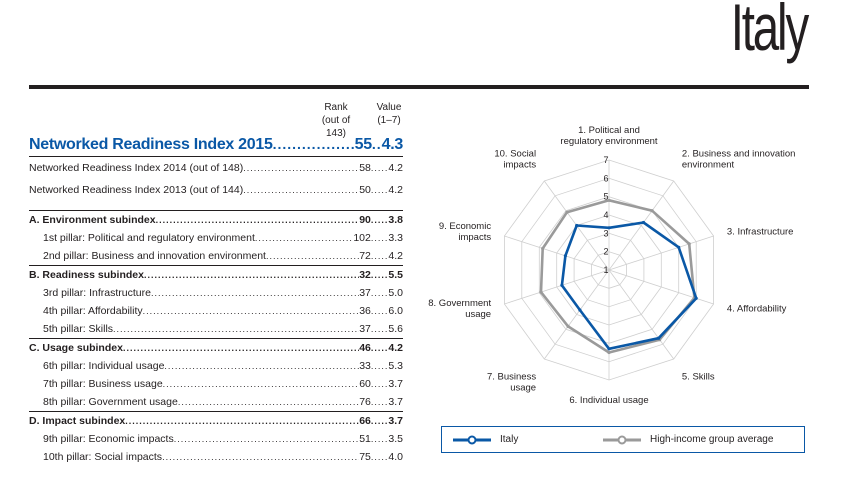 The height and width of the screenshot is (490, 841). What do you see at coordinates (605, 178) in the screenshot?
I see `scale-tick-label: 6` at bounding box center [605, 178].